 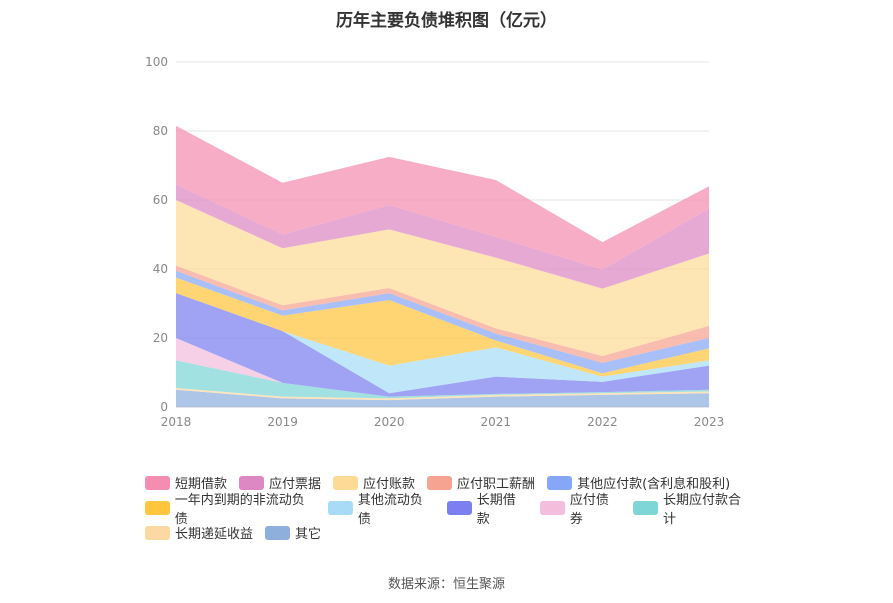 What do you see at coordinates (160, 269) in the screenshot?
I see `y-tick-label: 40` at bounding box center [160, 269].